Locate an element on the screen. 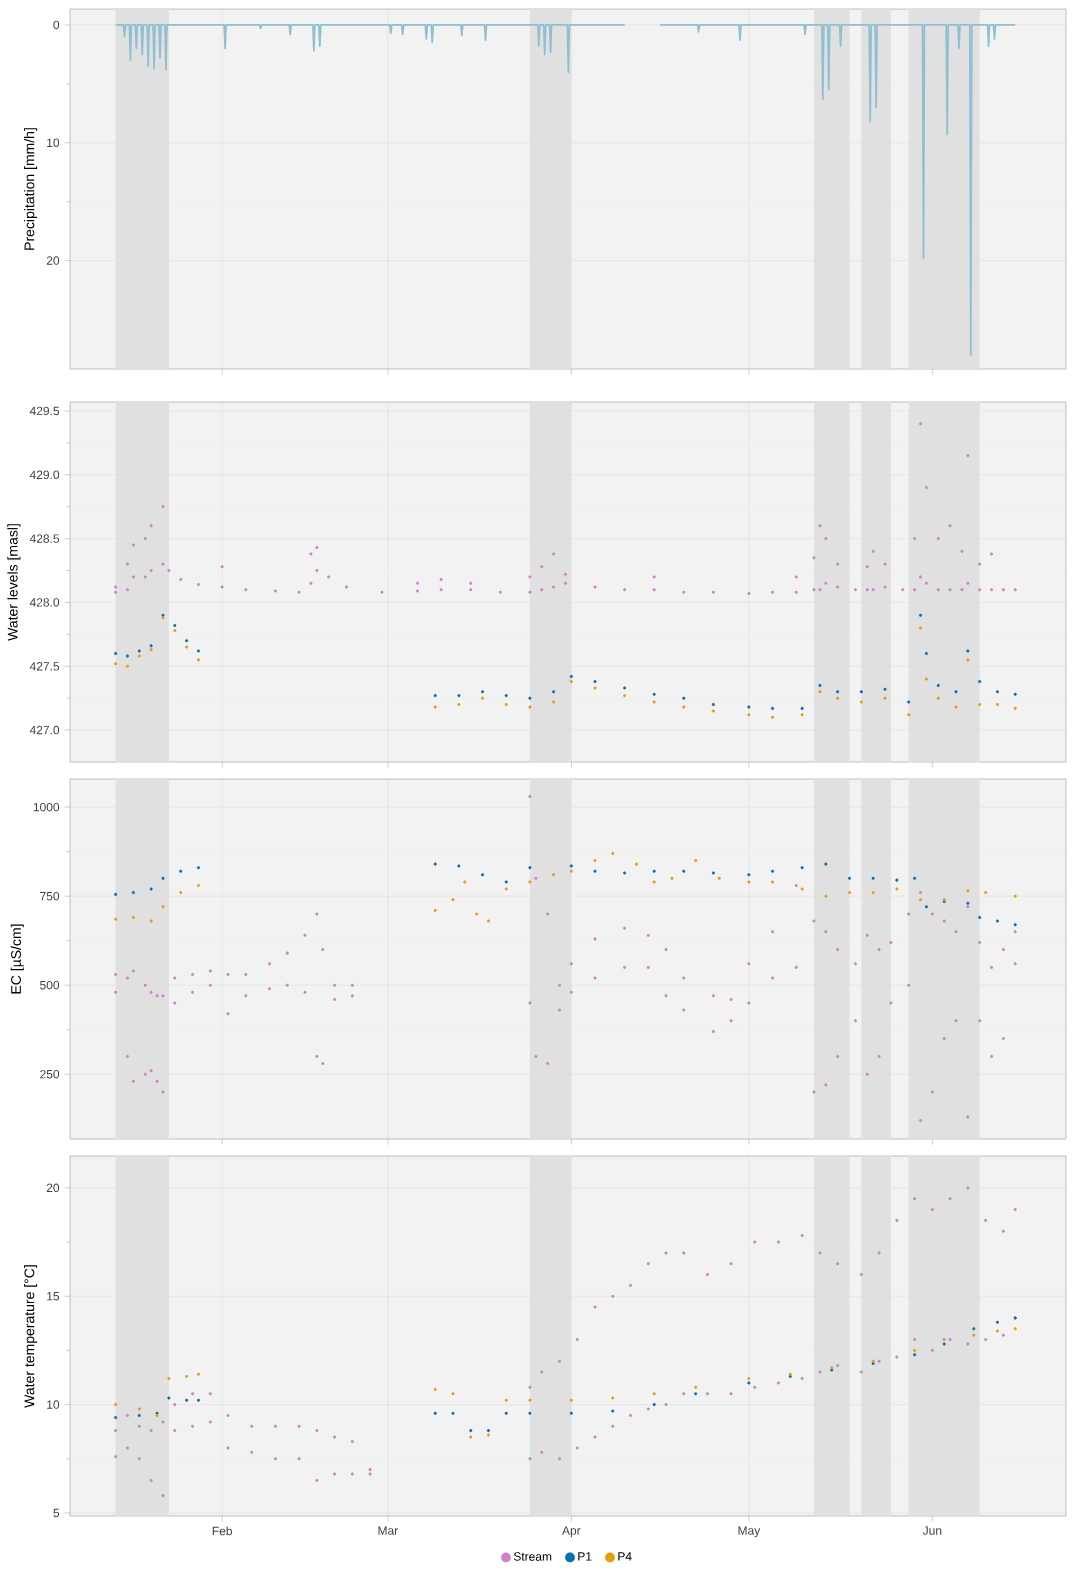 Image resolution: width=1083 pixels, height=1587 pixels. y-tick-label: 1000 is located at coordinates (46, 807).